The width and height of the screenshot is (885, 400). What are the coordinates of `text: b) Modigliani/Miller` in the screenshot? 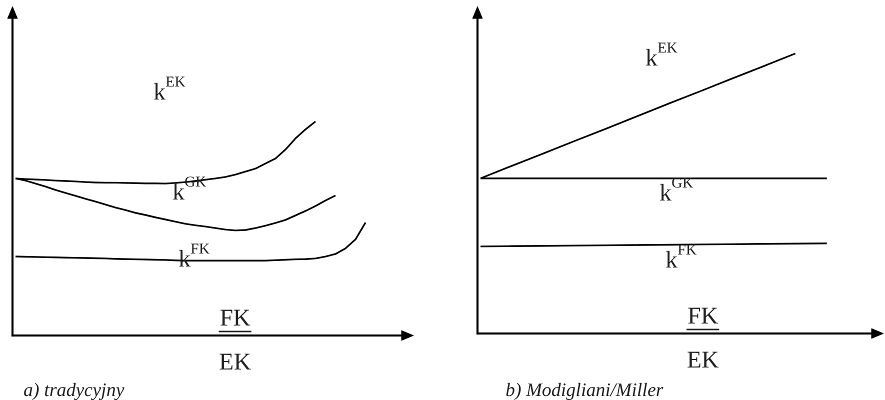 It's located at (585, 390).